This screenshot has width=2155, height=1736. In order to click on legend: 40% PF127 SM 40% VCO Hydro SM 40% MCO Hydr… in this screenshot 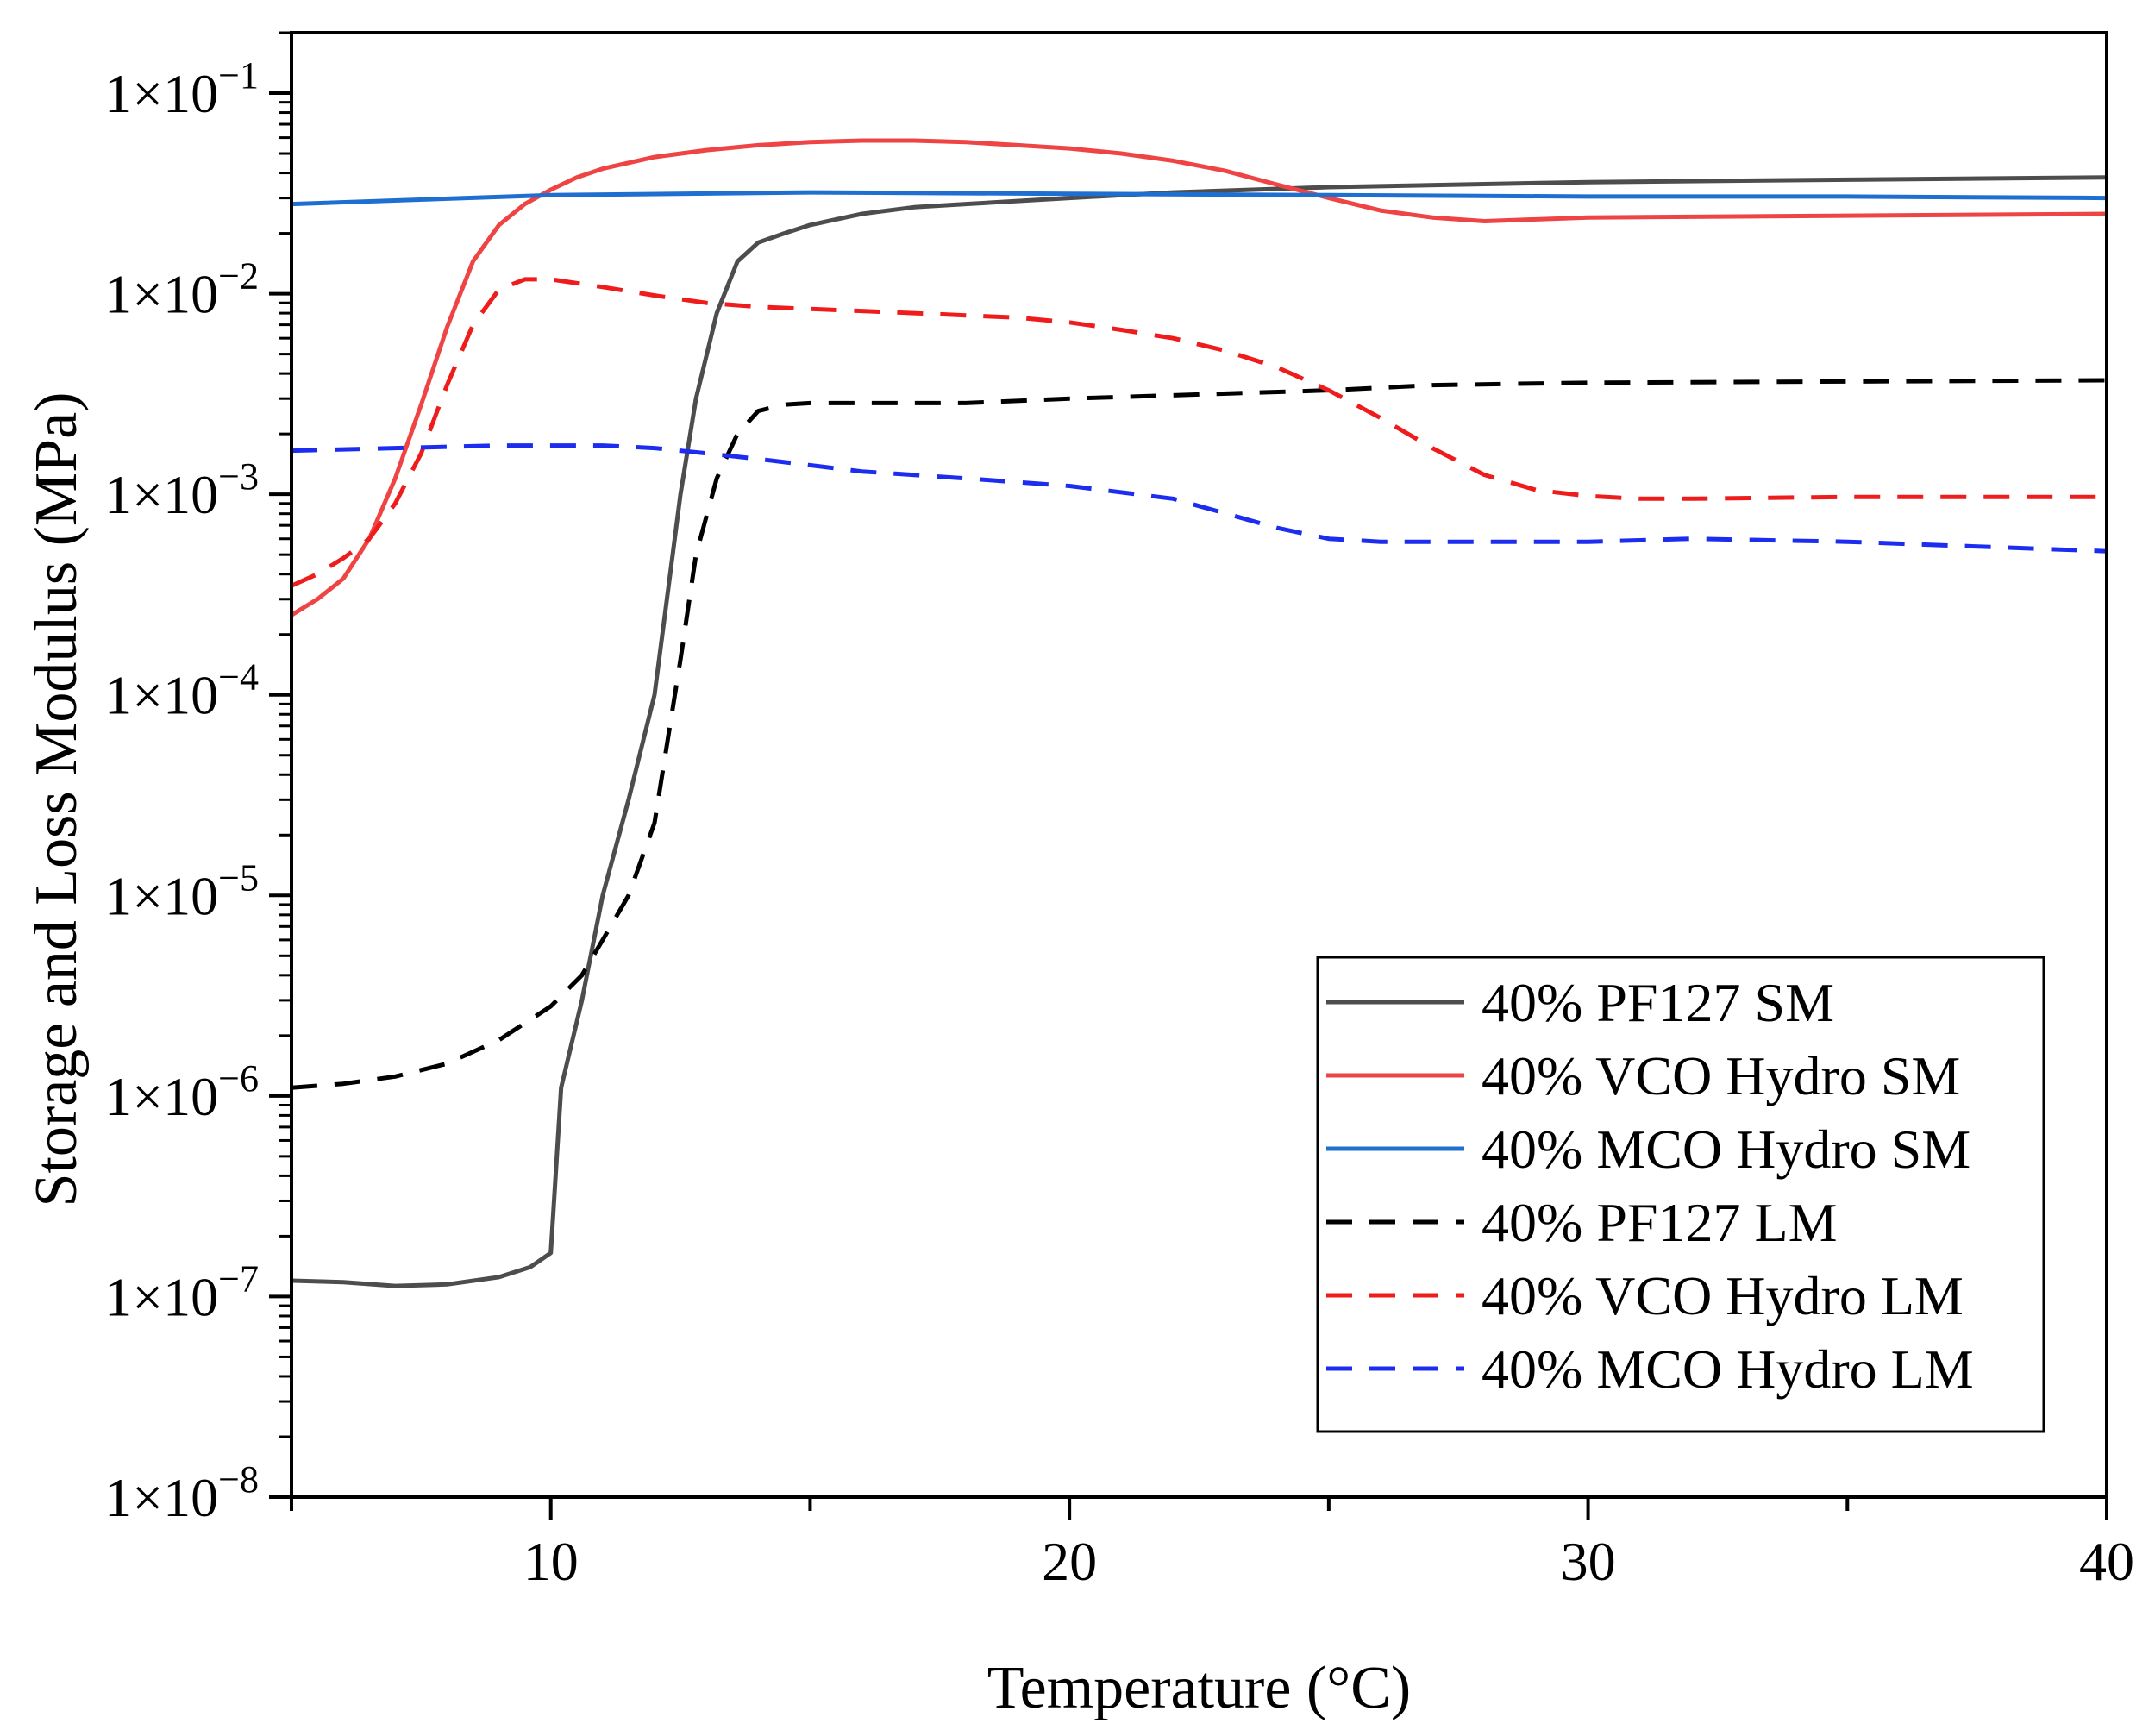, I will do `click(1680, 1194)`.